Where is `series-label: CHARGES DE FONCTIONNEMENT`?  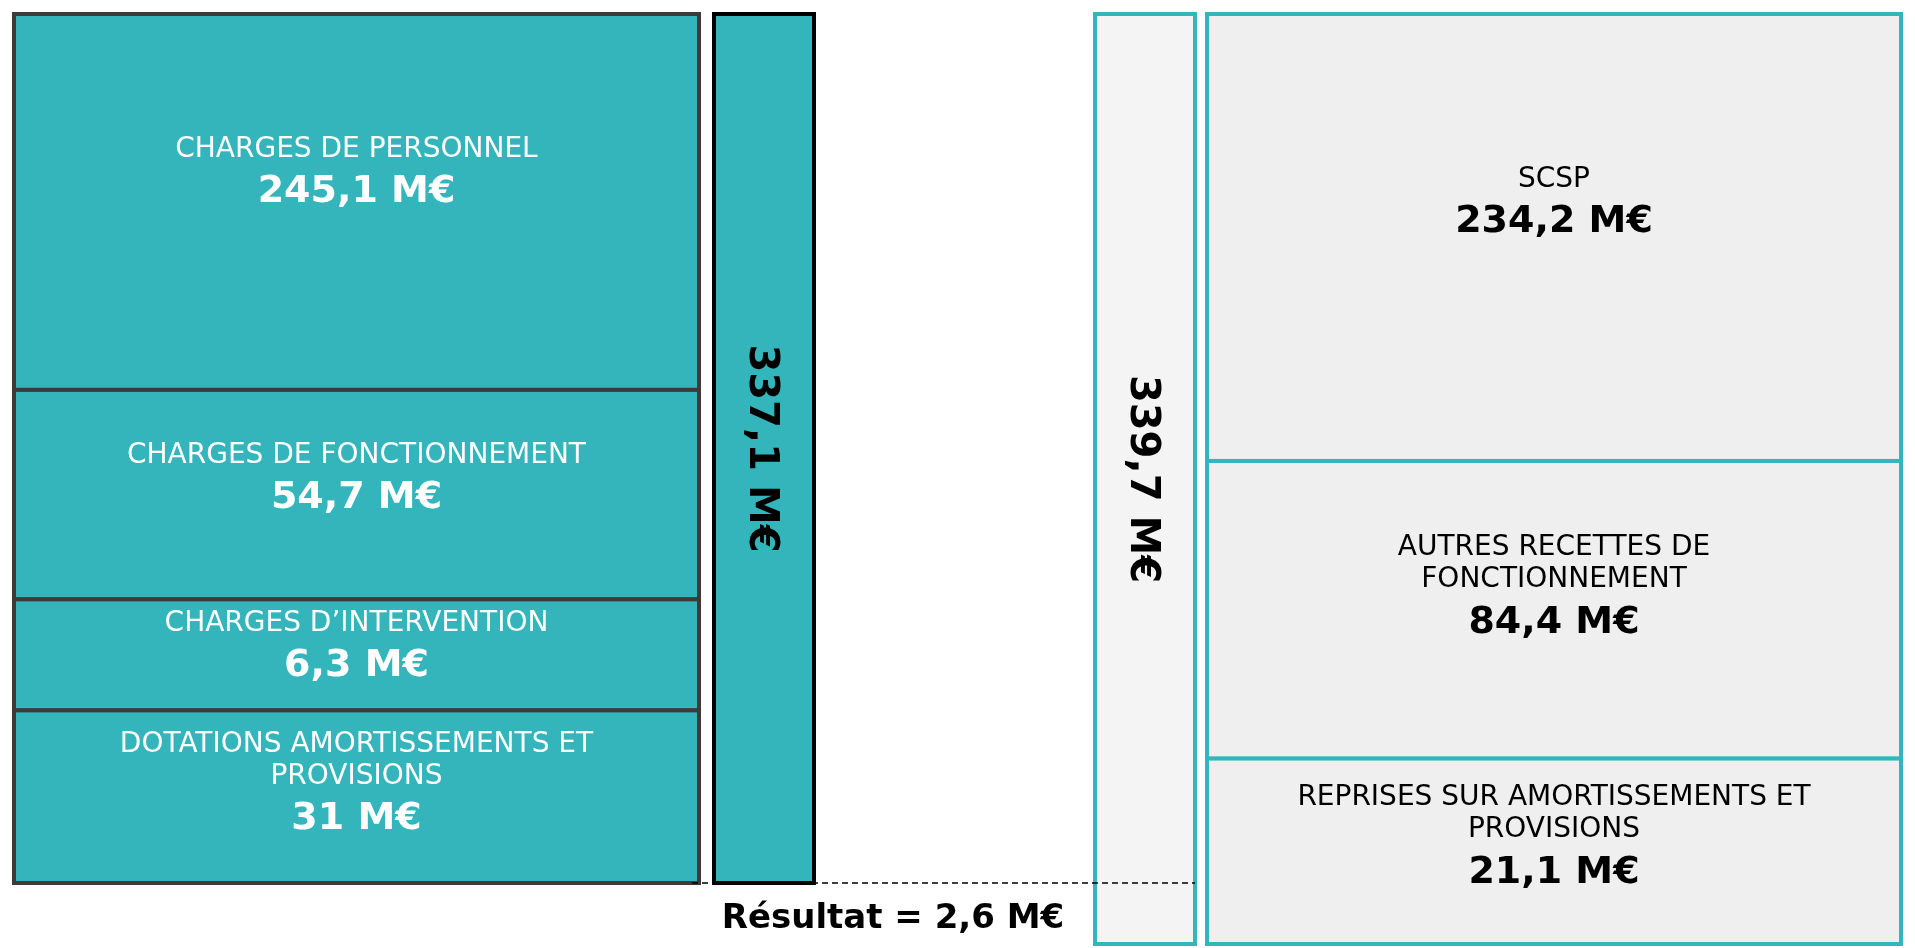 series-label: CHARGES DE FONCTIONNEMENT is located at coordinates (357, 453).